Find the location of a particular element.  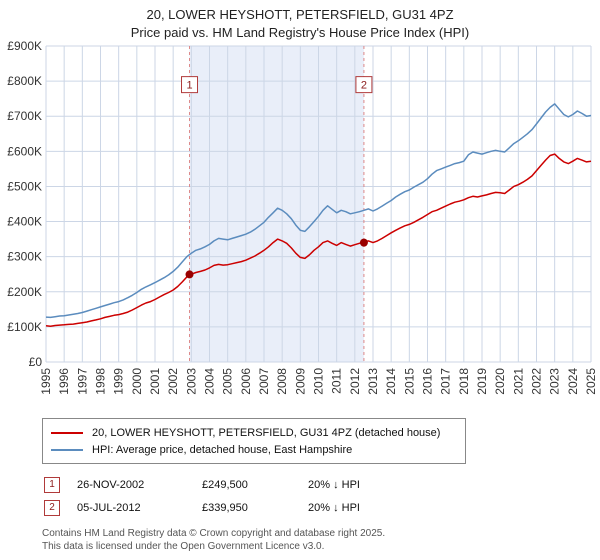

svg-text: 2025 is located at coordinates (591, 381).